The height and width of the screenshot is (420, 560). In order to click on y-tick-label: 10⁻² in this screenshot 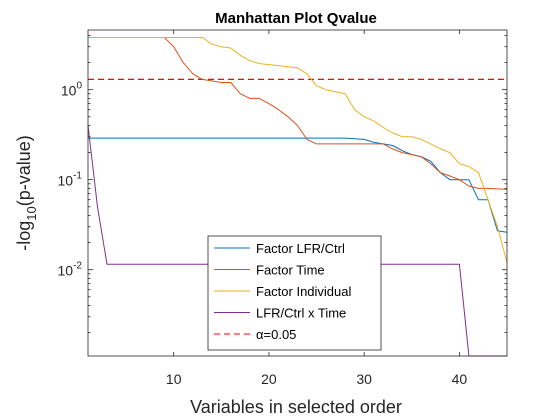, I will do `click(70, 270)`.